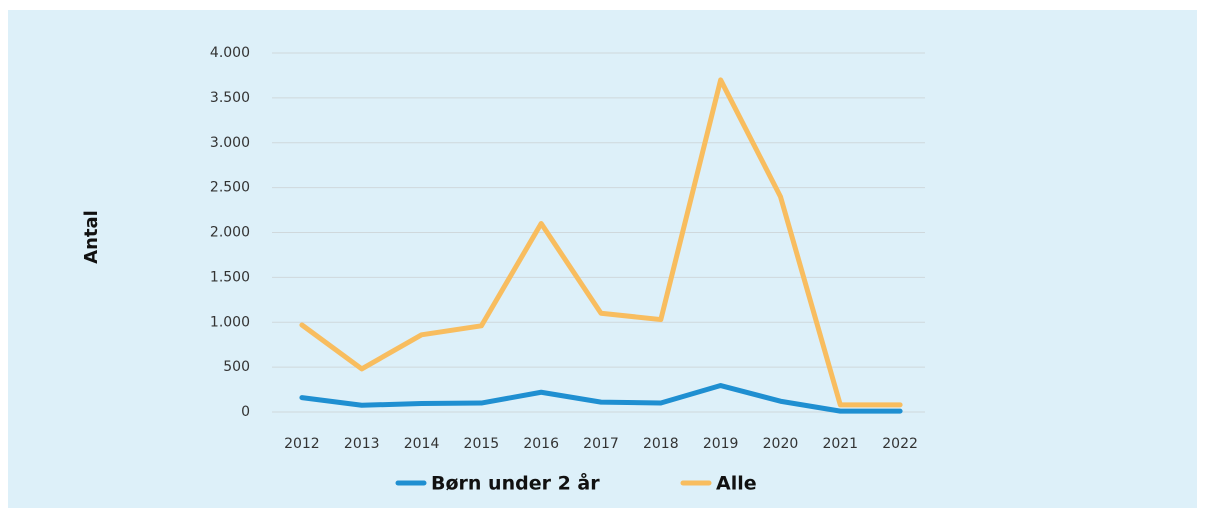 The width and height of the screenshot is (1206, 519). Describe the element at coordinates (230, 322) in the screenshot. I see `y-tick-label: 1.000` at that location.